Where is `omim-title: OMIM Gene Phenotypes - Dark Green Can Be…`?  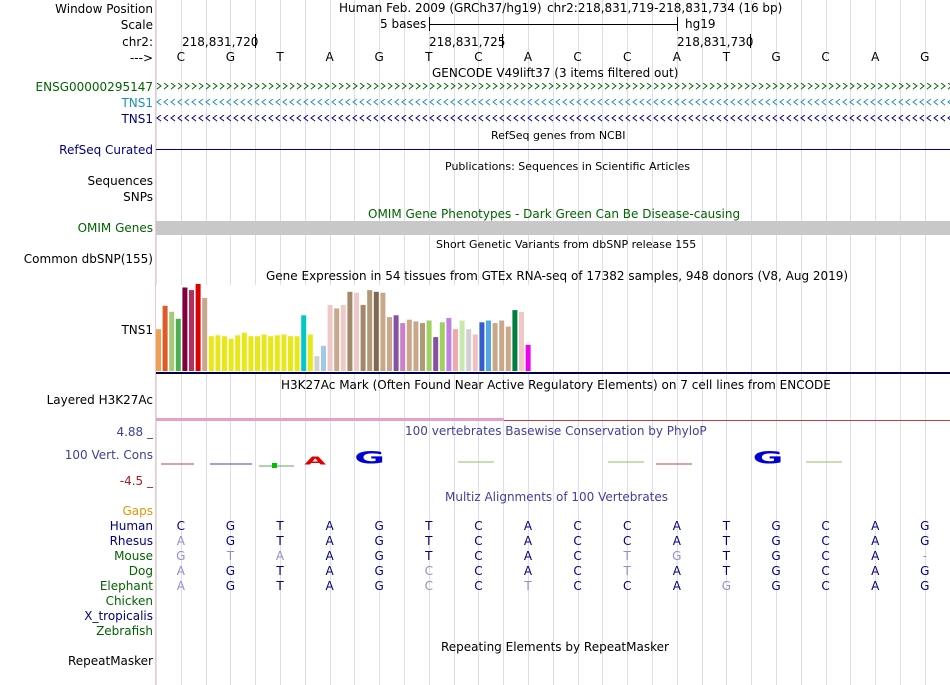
omim-title: OMIM Gene Phenotypes - Dark Green Can Be… is located at coordinates (554, 214).